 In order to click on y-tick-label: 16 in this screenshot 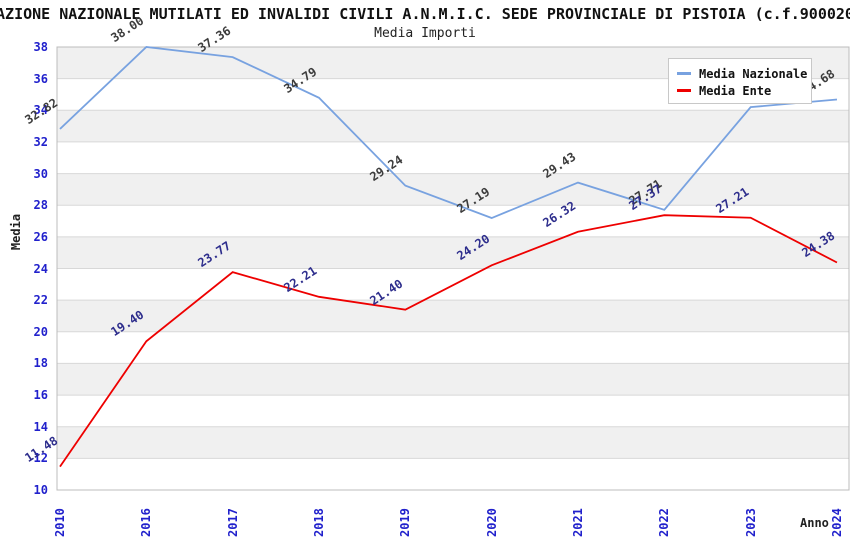, I will do `click(40, 395)`.